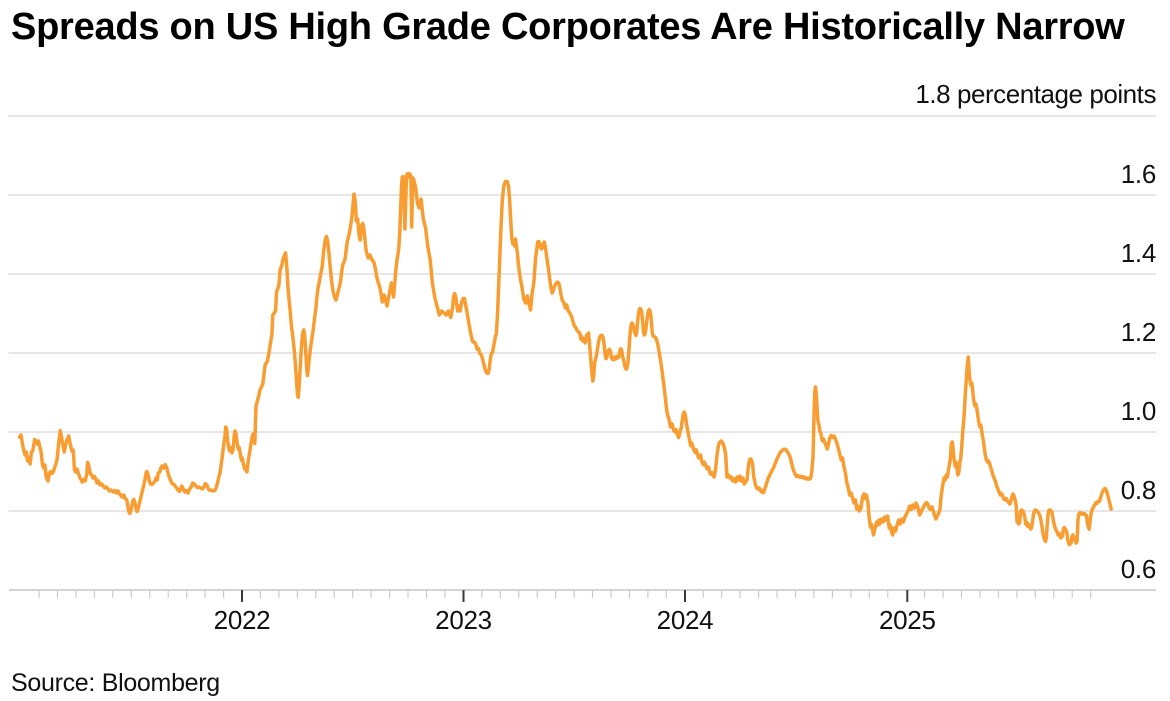  I want to click on svg-text: 1.4, so click(1138, 253).